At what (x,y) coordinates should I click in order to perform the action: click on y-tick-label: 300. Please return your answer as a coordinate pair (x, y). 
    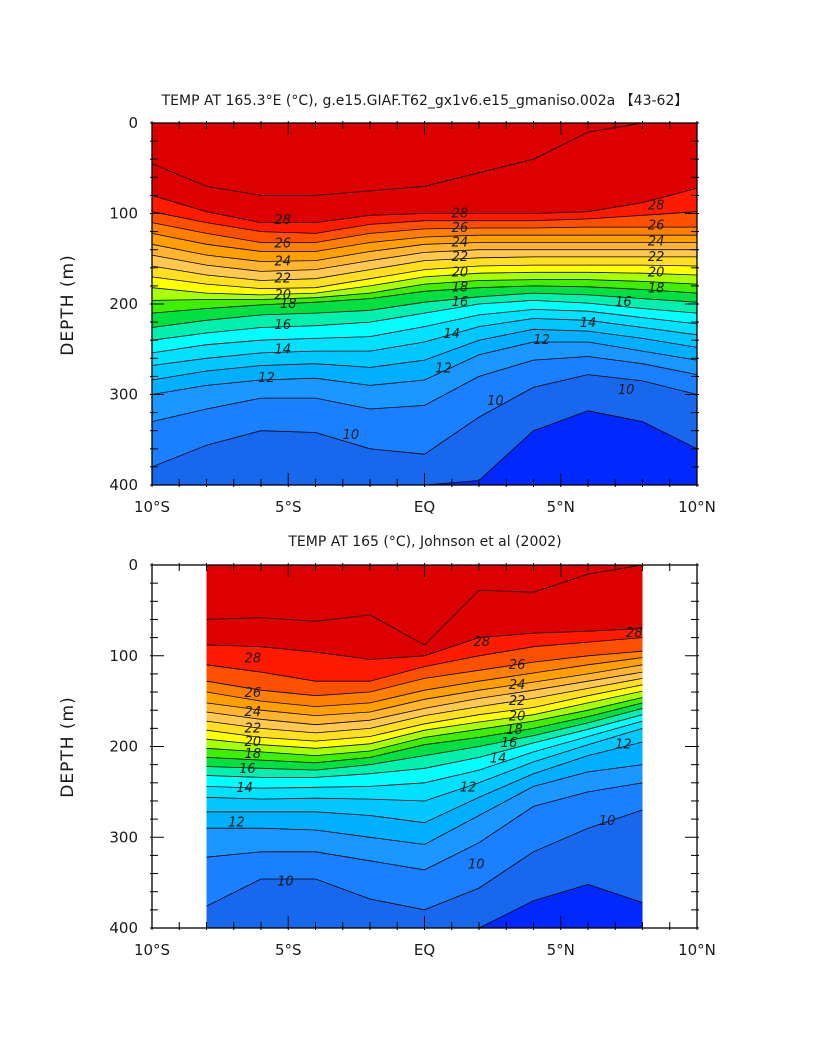
    Looking at the image, I should click on (123, 395).